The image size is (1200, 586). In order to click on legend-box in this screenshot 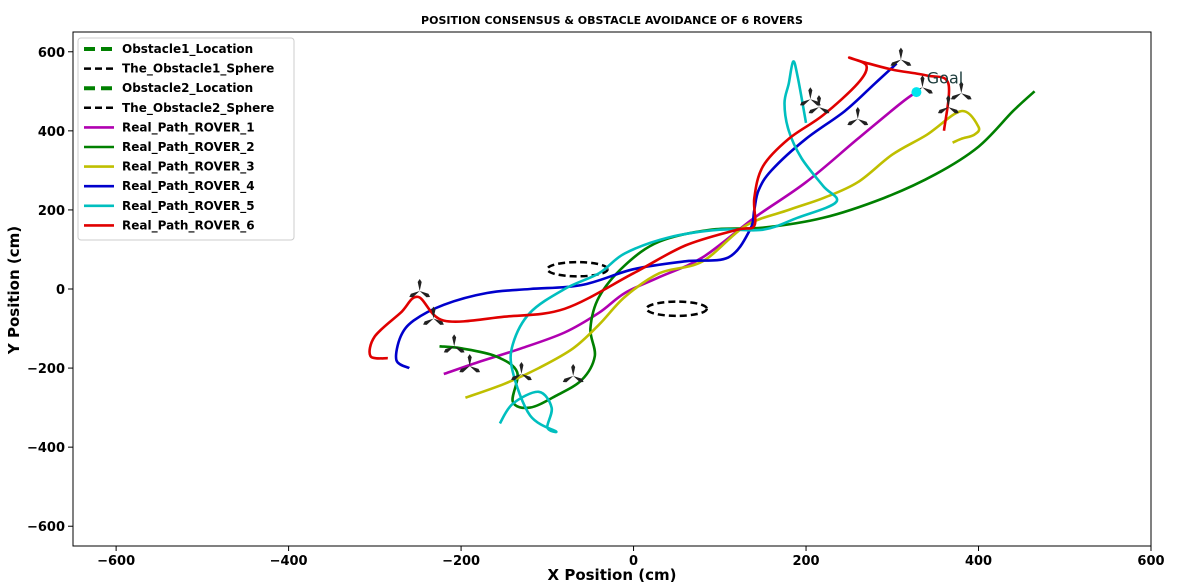, I will do `click(186, 139)`.